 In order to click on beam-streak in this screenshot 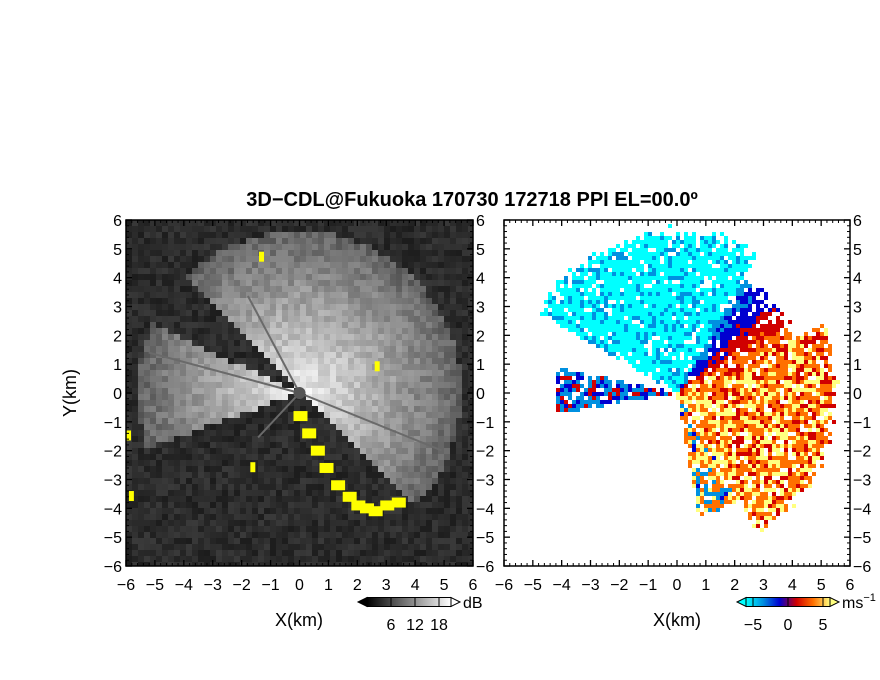, I will do `click(370, 422)`.